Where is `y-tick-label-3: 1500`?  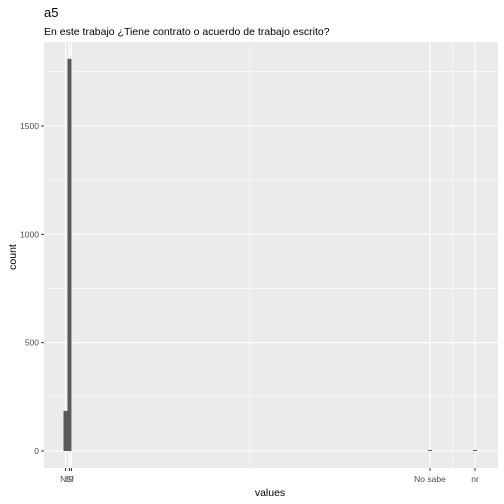 y-tick-label-3: 1500 is located at coordinates (29, 126).